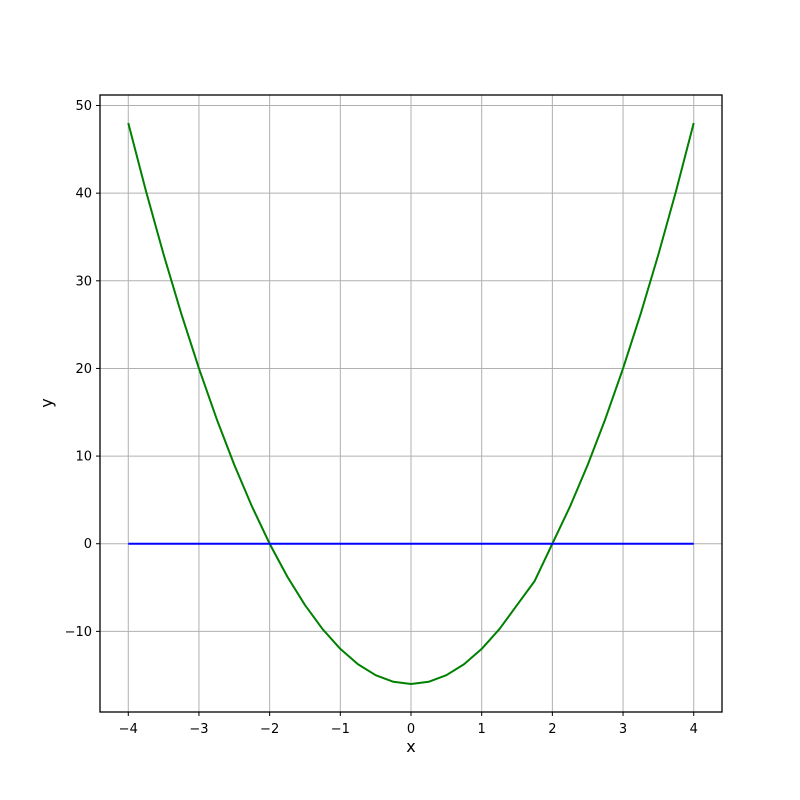  What do you see at coordinates (411, 729) in the screenshot?
I see `x-tick-label: 0` at bounding box center [411, 729].